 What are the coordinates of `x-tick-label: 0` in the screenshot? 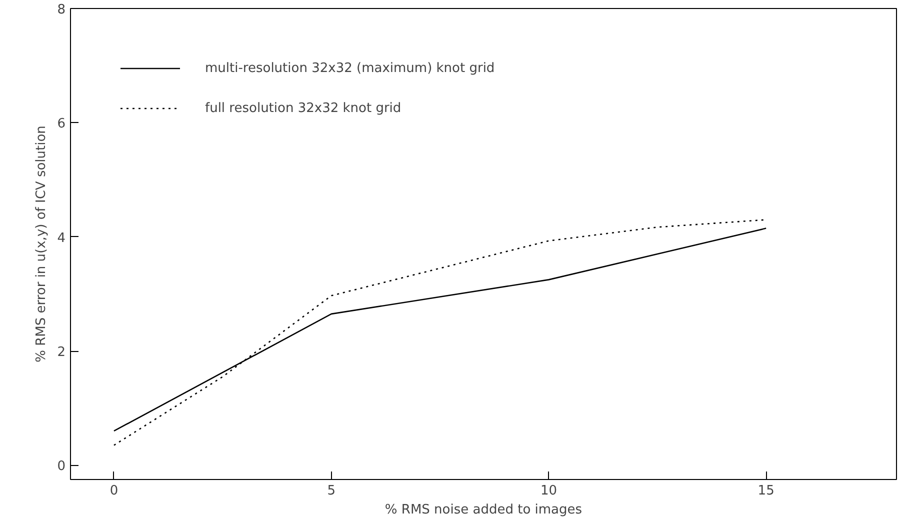 It's located at (114, 491).